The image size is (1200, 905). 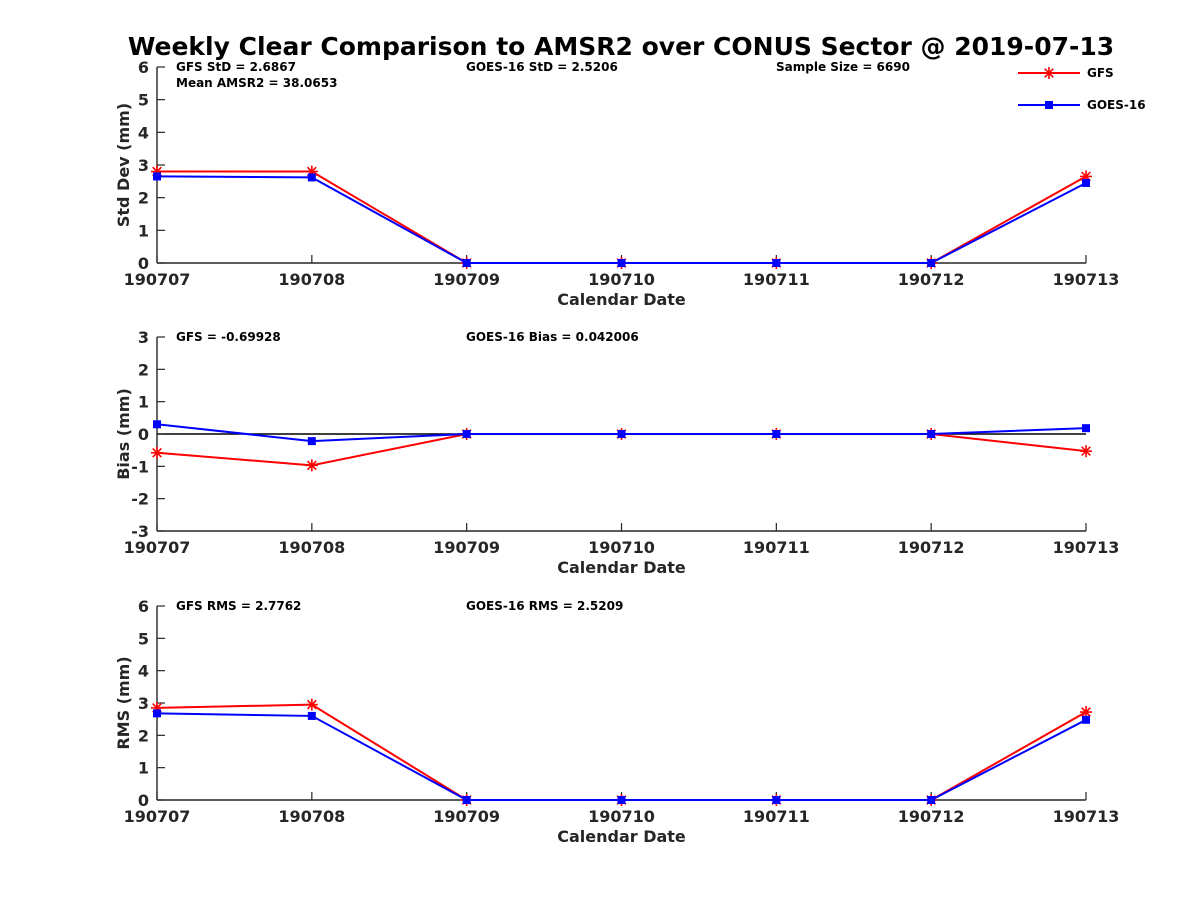 What do you see at coordinates (123, 702) in the screenshot?
I see `y-axis-label: RMS (mm)` at bounding box center [123, 702].